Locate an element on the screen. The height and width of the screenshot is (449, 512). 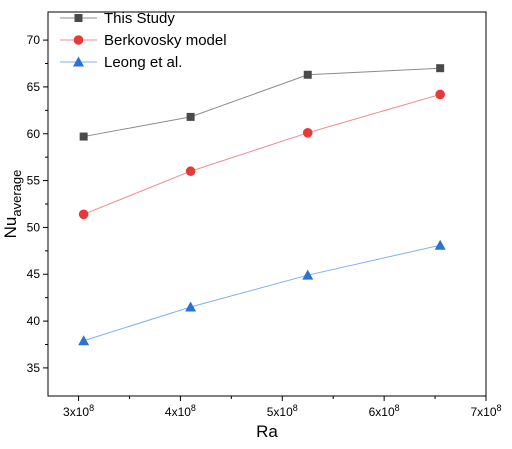
y-tick-label: 65 is located at coordinates (34, 87).